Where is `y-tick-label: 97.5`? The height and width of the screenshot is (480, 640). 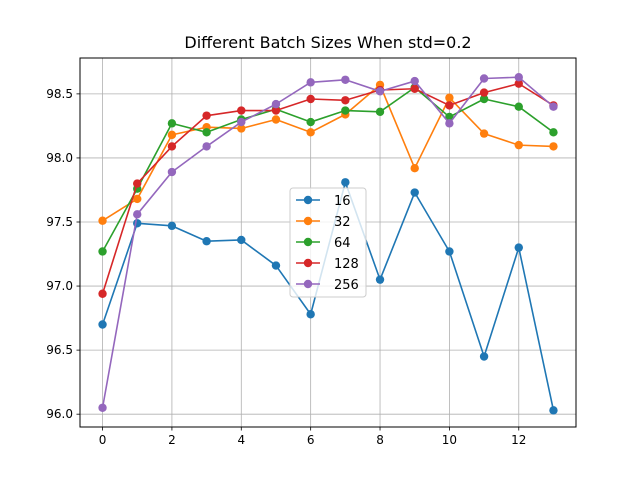 y-tick-label: 97.5 is located at coordinates (59, 222).